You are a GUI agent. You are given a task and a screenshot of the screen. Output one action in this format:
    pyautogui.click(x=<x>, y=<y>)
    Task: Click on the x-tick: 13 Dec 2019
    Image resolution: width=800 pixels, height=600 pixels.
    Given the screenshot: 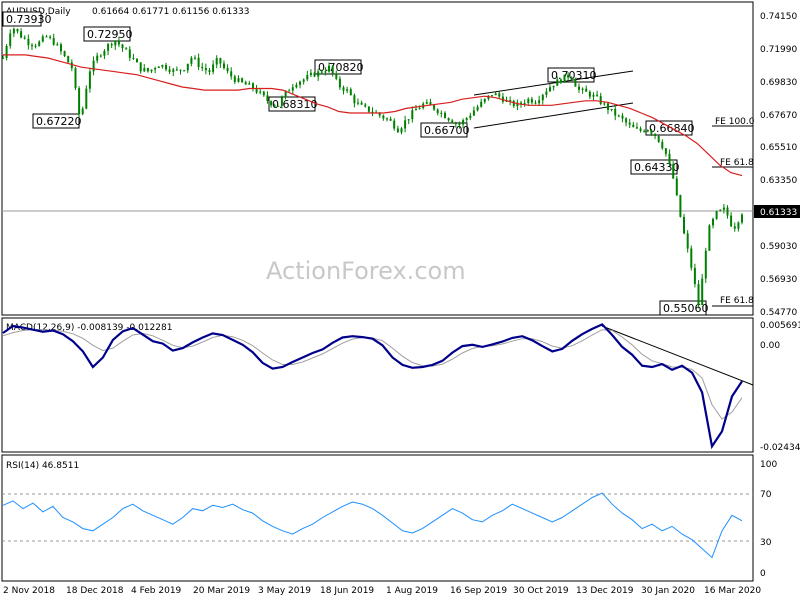 What is the action you would take?
    pyautogui.click(x=605, y=591)
    